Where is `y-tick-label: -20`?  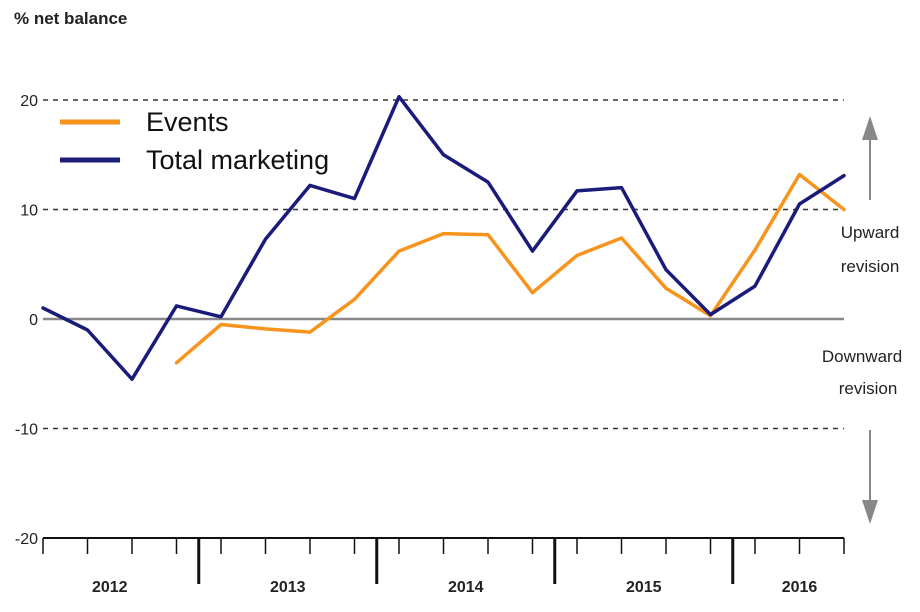 y-tick-label: -20 is located at coordinates (26, 539).